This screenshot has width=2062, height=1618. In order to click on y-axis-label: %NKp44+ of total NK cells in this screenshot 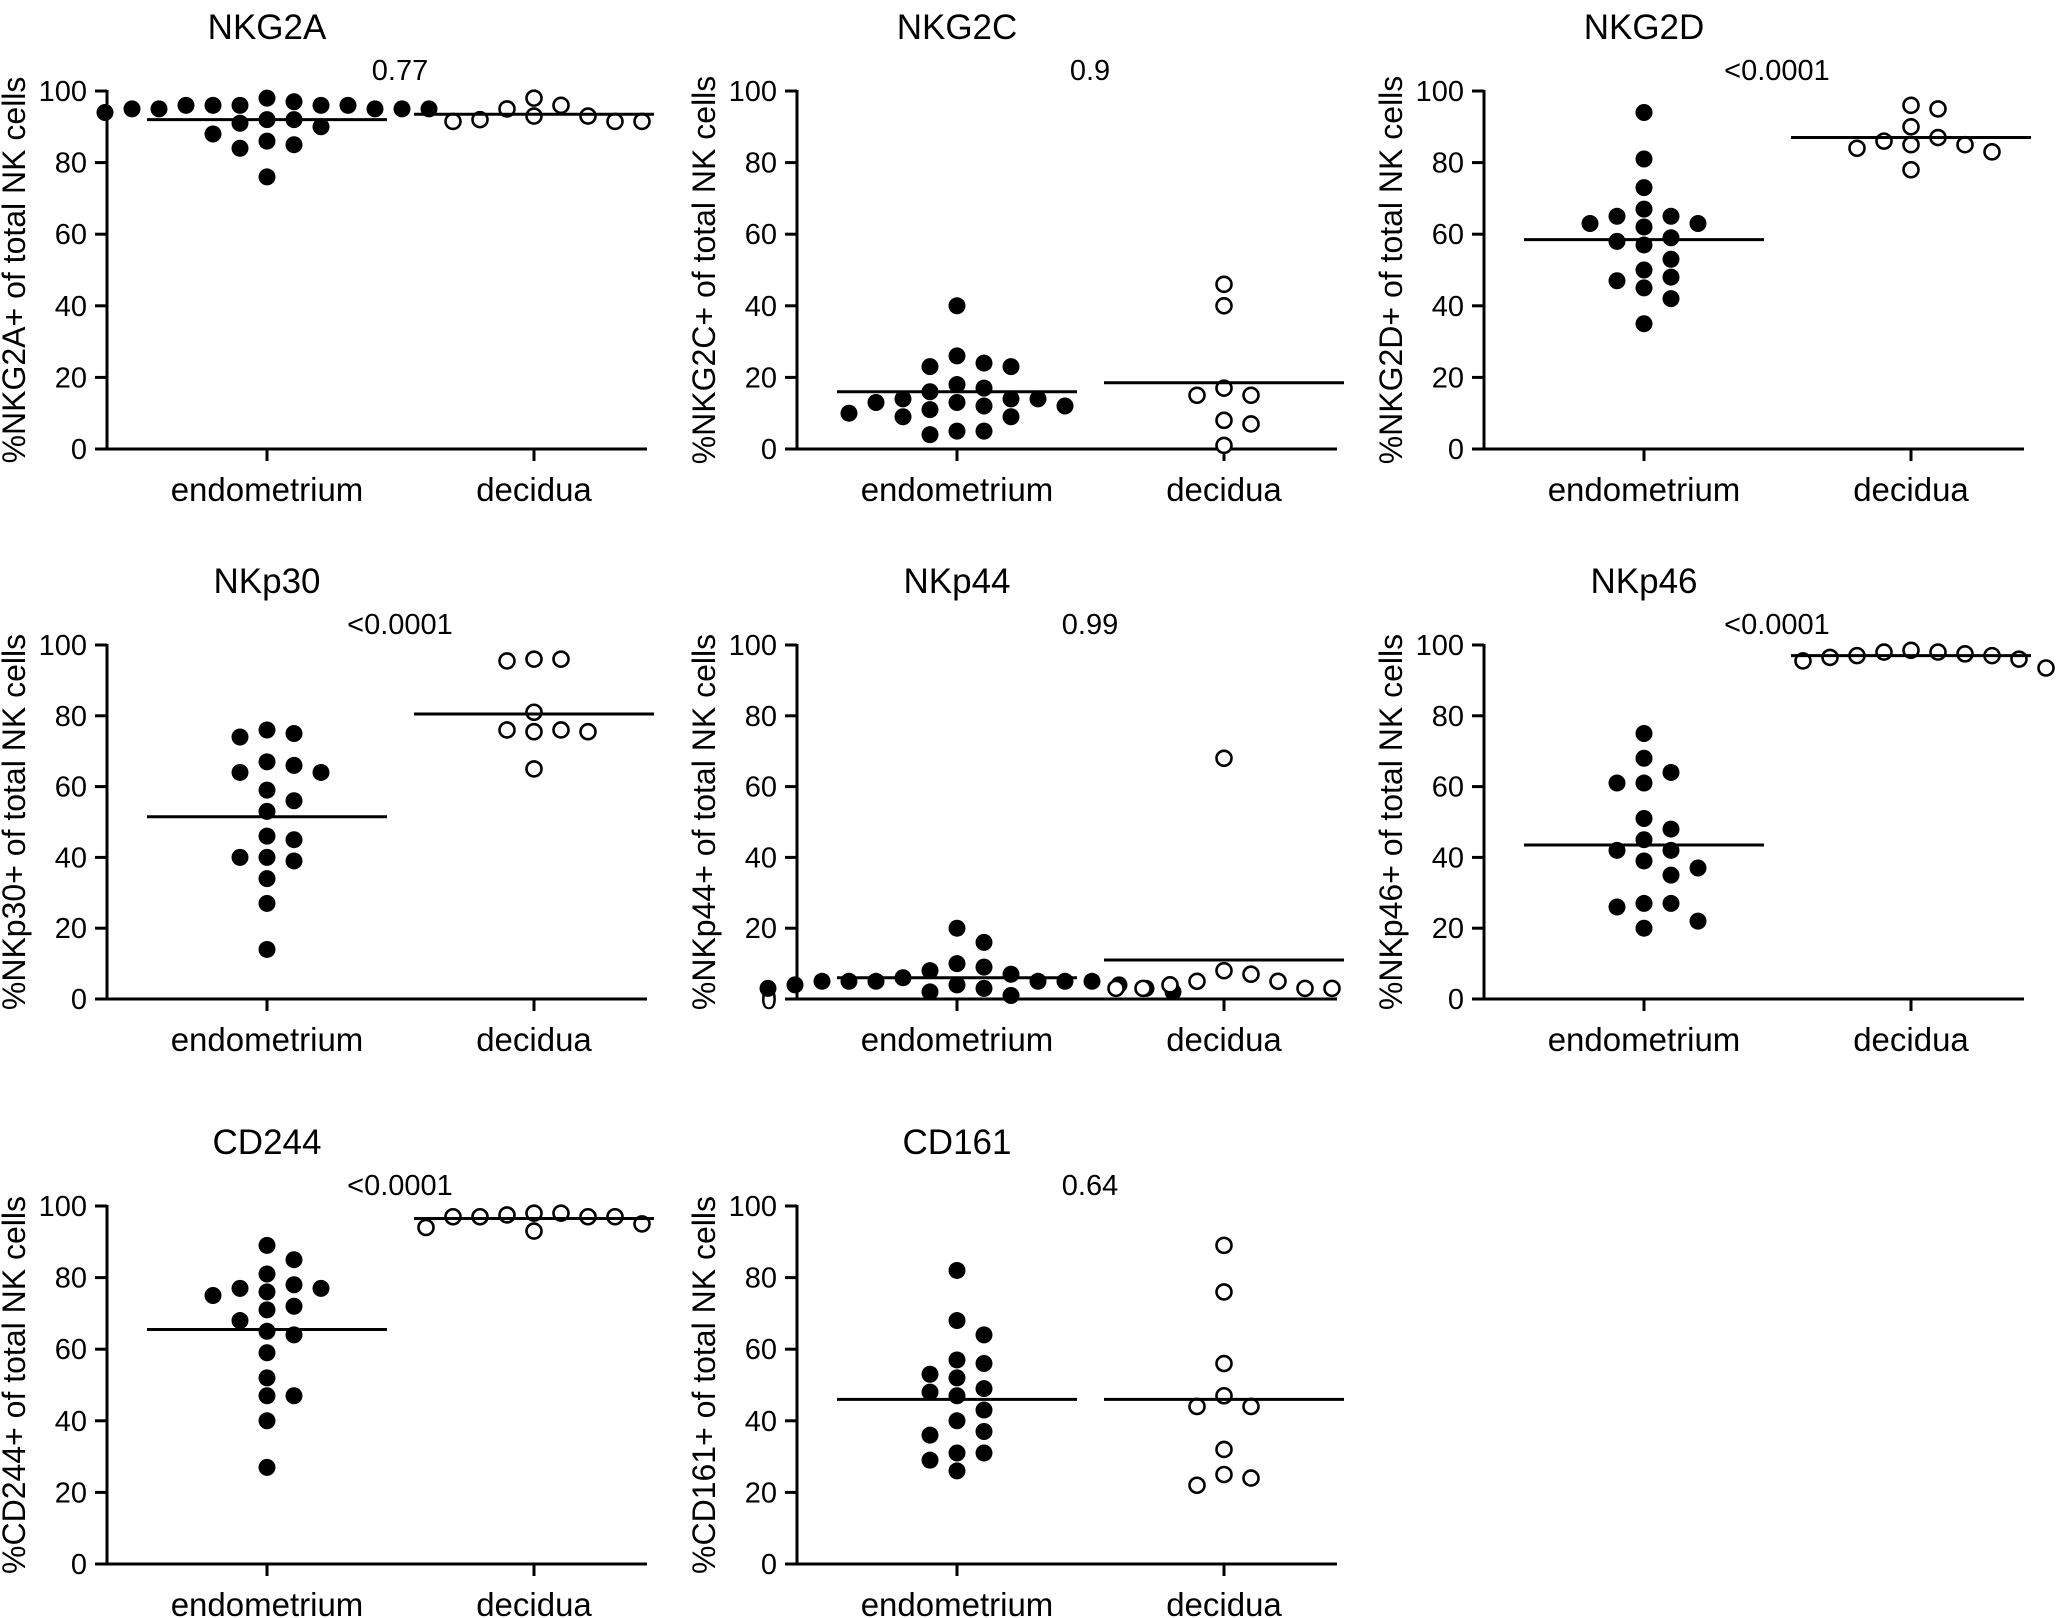, I will do `click(704, 822)`.